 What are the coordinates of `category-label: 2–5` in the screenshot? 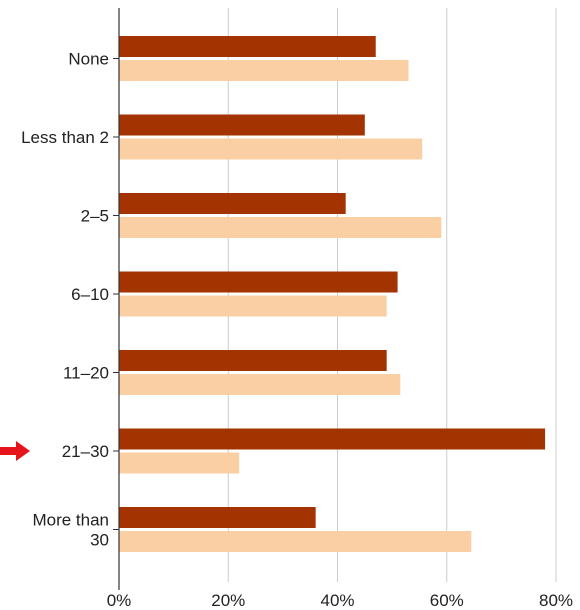 It's located at (95, 216).